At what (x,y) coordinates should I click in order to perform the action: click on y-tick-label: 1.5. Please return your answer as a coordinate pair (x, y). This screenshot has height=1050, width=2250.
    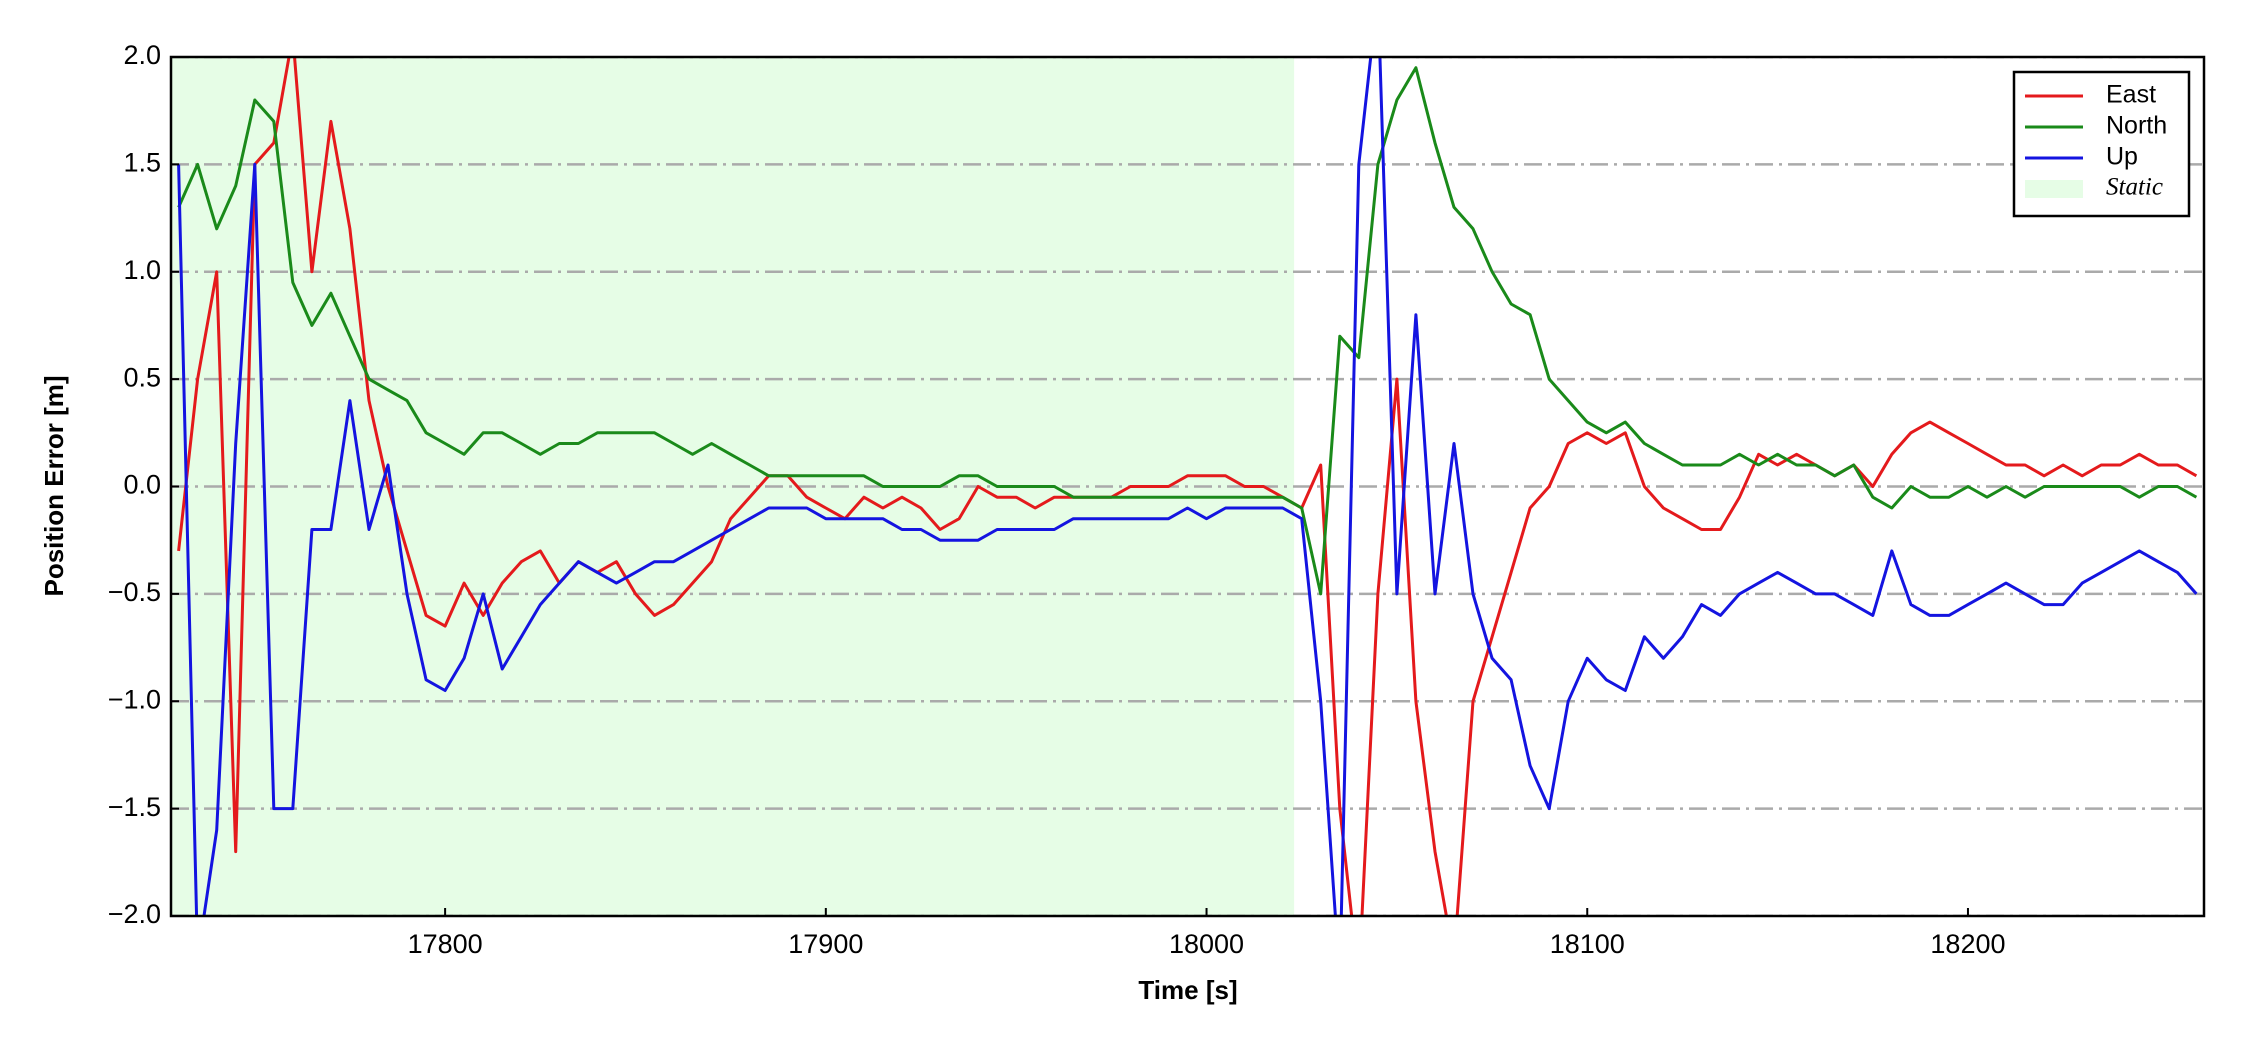
    Looking at the image, I should click on (142, 163).